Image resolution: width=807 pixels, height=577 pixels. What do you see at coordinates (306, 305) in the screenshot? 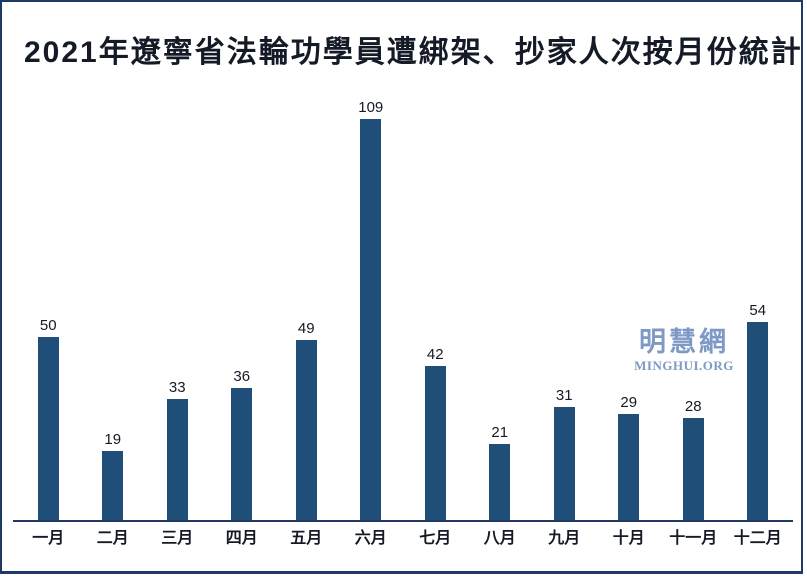
I see `bar-group: 49` at bounding box center [306, 305].